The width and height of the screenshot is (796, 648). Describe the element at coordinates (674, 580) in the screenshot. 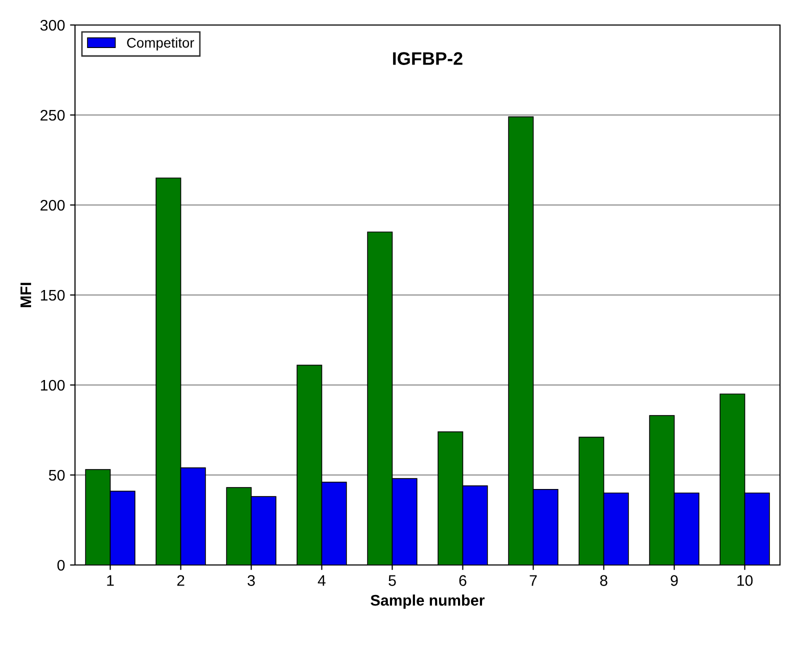

I see `x-tick-label: 9` at that location.